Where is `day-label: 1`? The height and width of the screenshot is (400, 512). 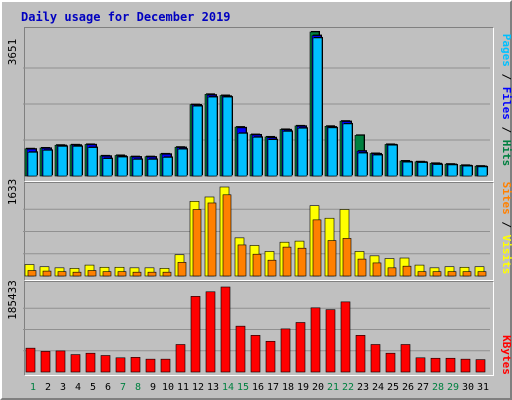
day-label: 1 is located at coordinates (33, 387).